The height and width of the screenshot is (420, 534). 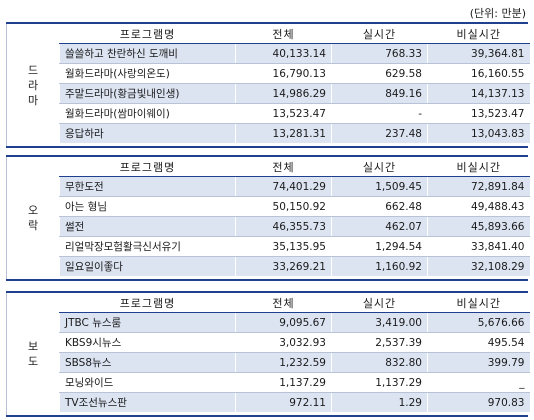 What do you see at coordinates (478, 226) in the screenshot?
I see `value-cell: 45,893.66` at bounding box center [478, 226].